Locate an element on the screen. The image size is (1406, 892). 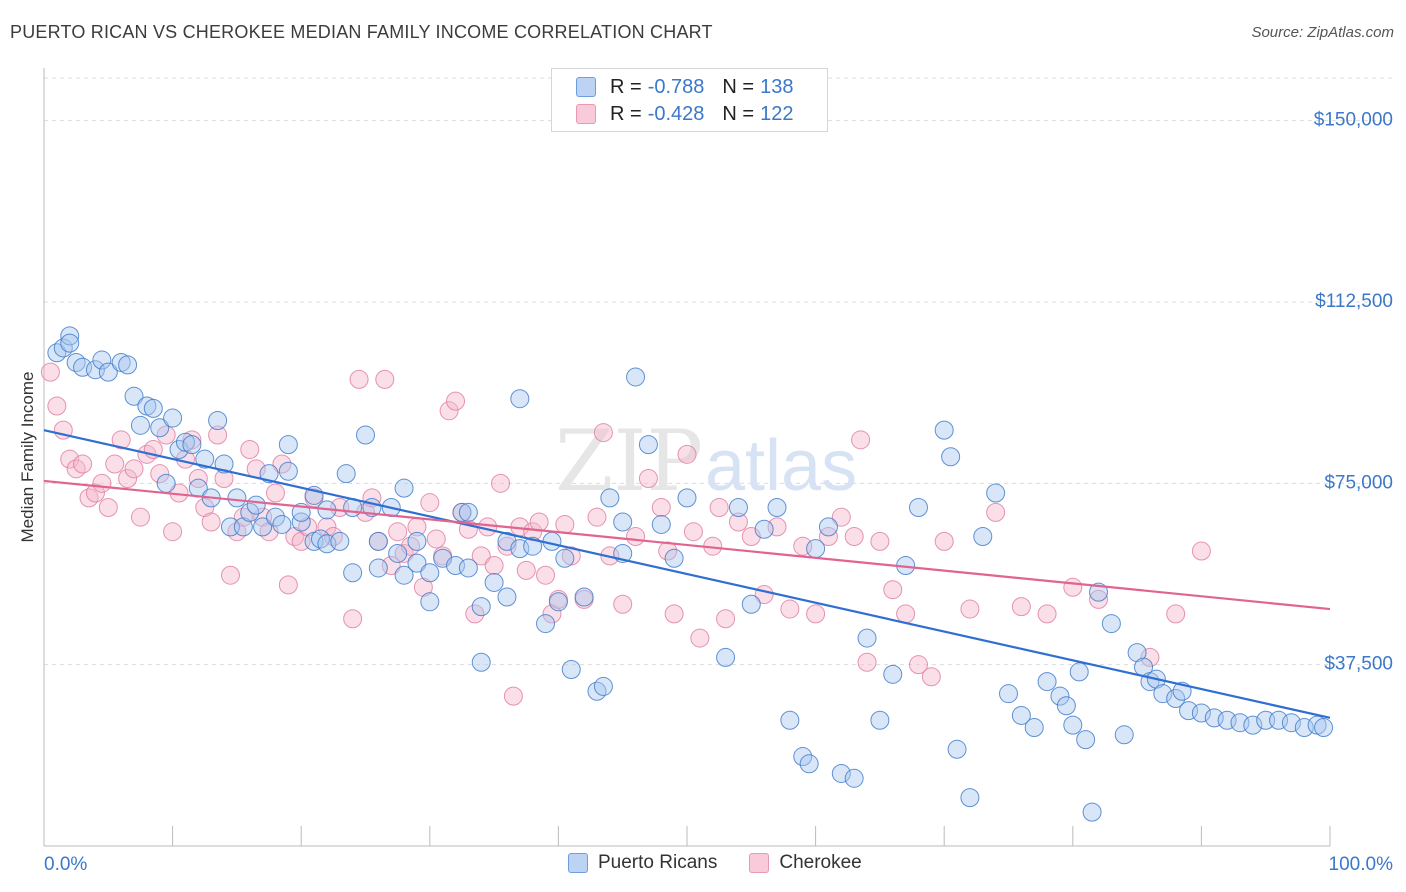
series-label: Puerto Ricans is located at coordinates (658, 862).